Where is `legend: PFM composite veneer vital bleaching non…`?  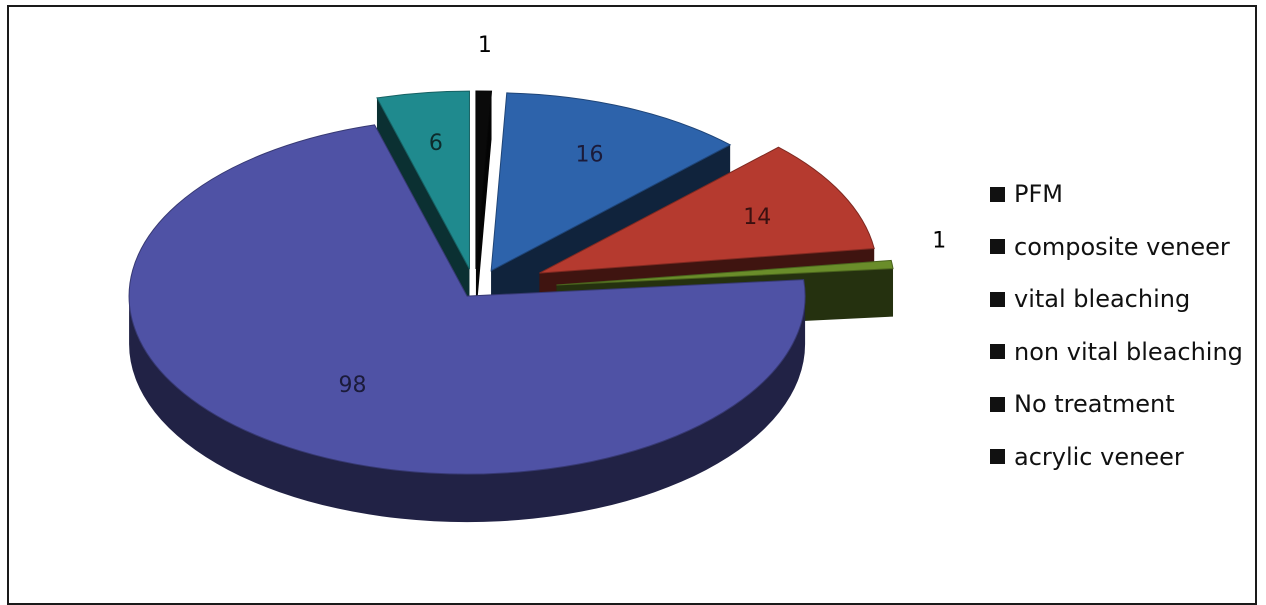
legend: PFM composite veneer vital bleaching non… is located at coordinates (1116, 325).